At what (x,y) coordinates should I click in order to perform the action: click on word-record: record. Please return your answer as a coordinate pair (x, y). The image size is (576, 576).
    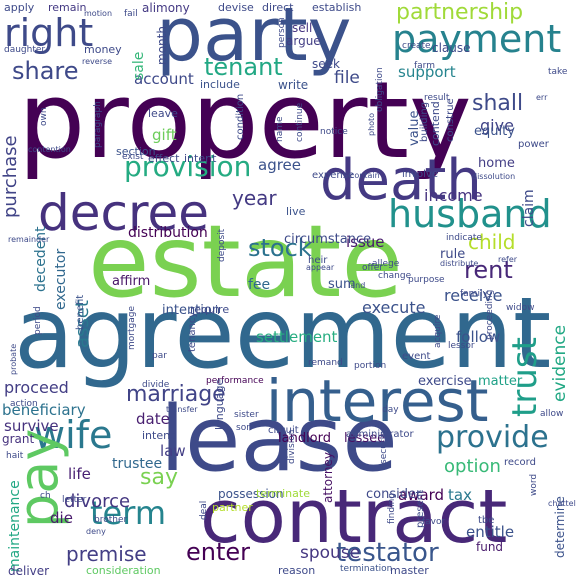
    Looking at the image, I should click on (520, 462).